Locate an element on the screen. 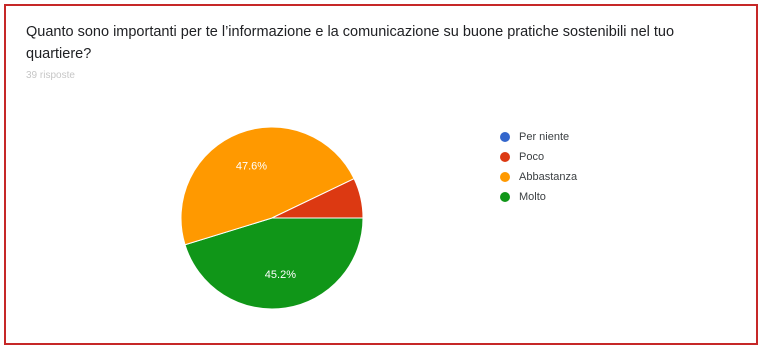  pie-slice-poco is located at coordinates (317, 198).